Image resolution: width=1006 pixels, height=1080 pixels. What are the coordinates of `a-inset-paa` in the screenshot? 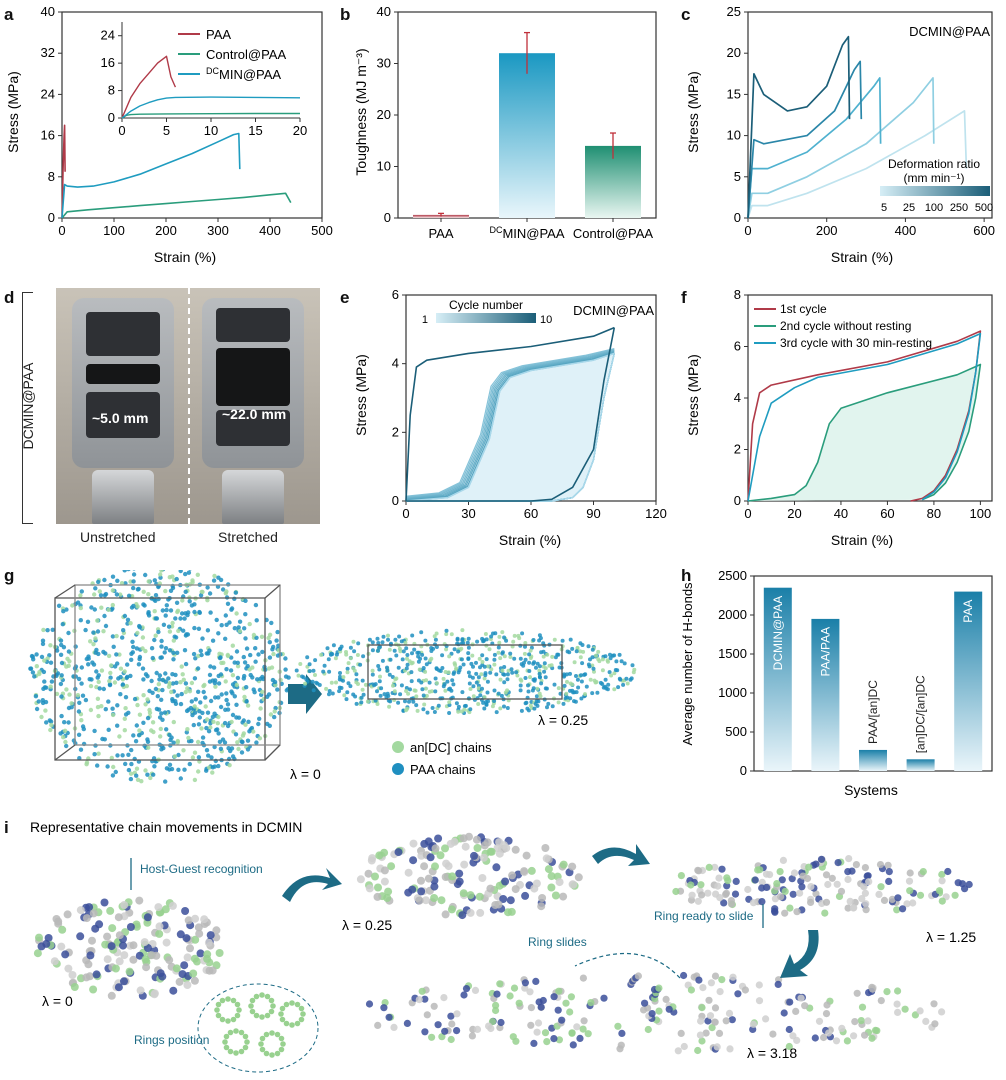 It's located at (149, 87).